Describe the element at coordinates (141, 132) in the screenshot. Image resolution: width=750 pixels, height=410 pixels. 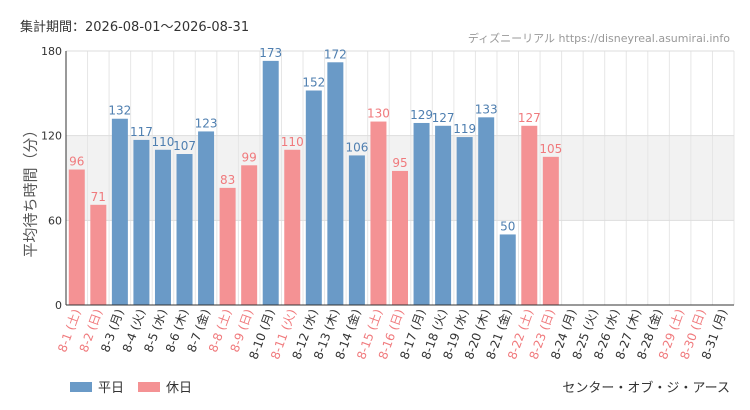
I see `bar-value-label: 117` at that location.